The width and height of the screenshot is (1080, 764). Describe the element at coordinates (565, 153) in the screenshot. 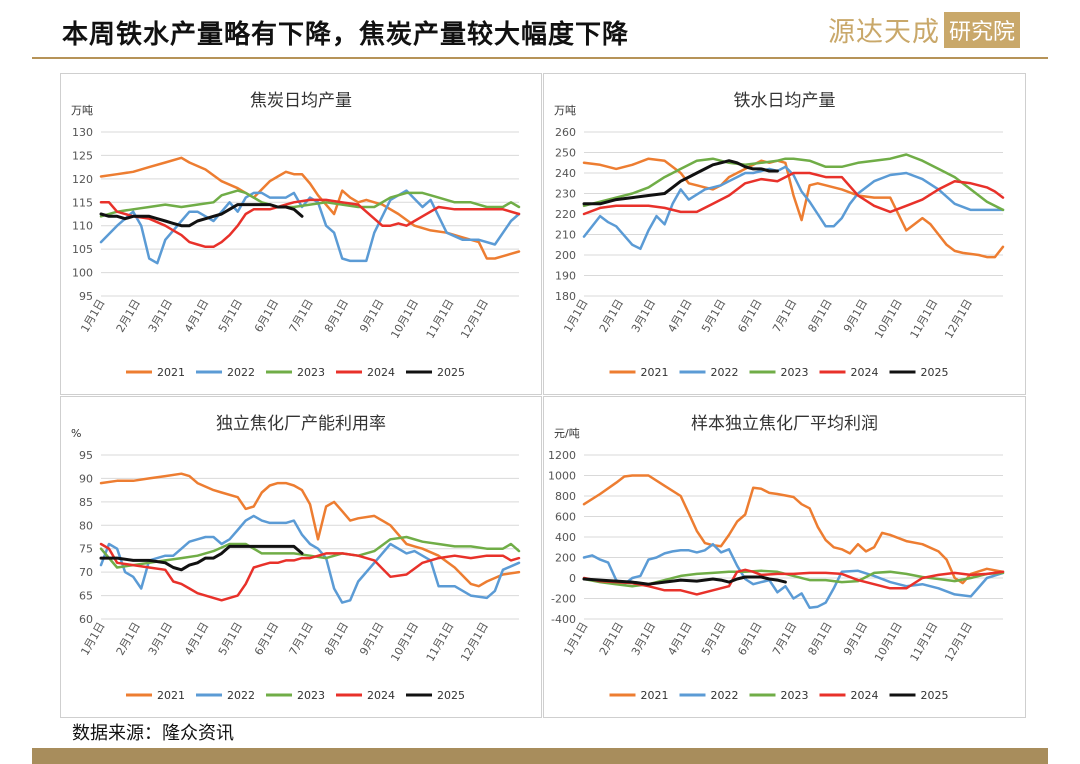

I see `y-tick-label: 250` at that location.